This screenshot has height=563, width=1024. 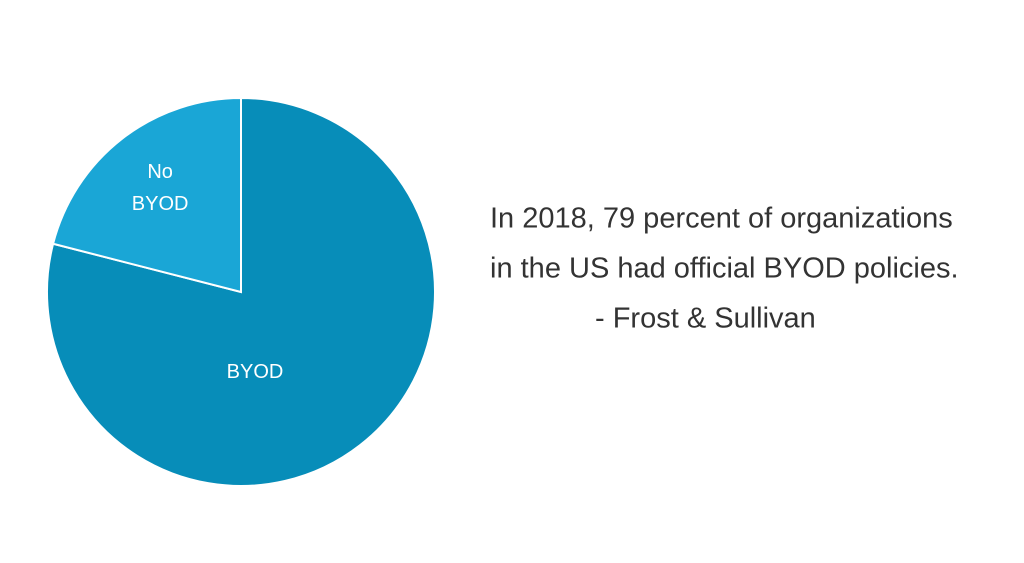 What do you see at coordinates (705, 319) in the screenshot?
I see `quote-line: - Frost & Sullivan` at bounding box center [705, 319].